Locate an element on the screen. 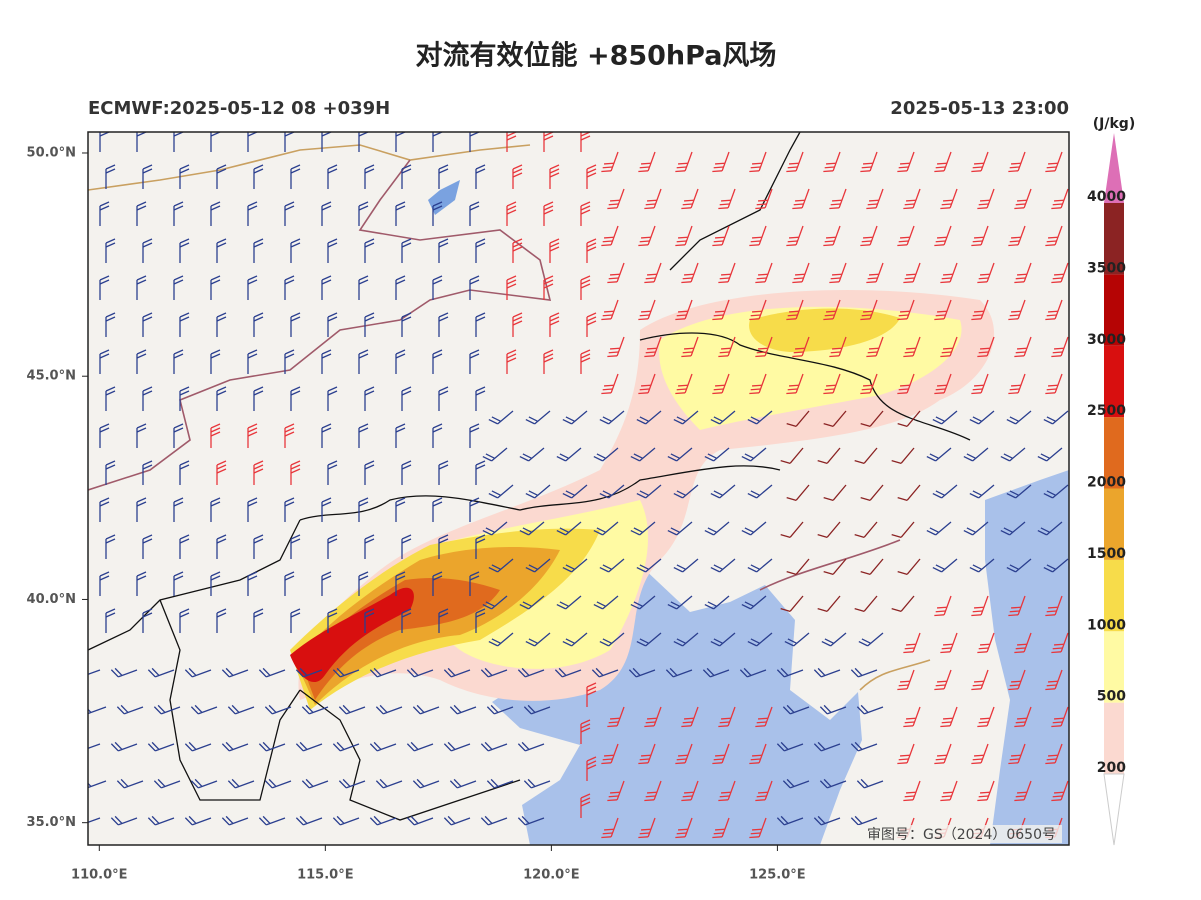  colorbar-bin is located at coordinates (1114, 738).